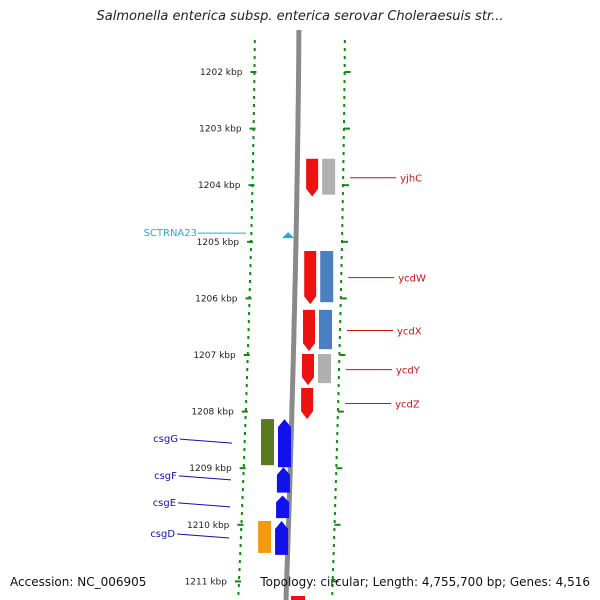 The image size is (600, 600). Describe the element at coordinates (204, 505) in the screenshot. I see `gene-label-line` at that location.